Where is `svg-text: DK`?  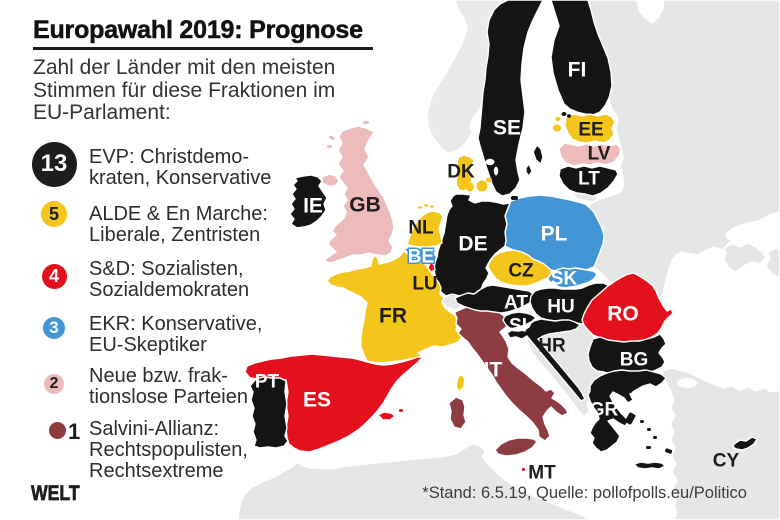 svg-text: DK is located at coordinates (461, 172).